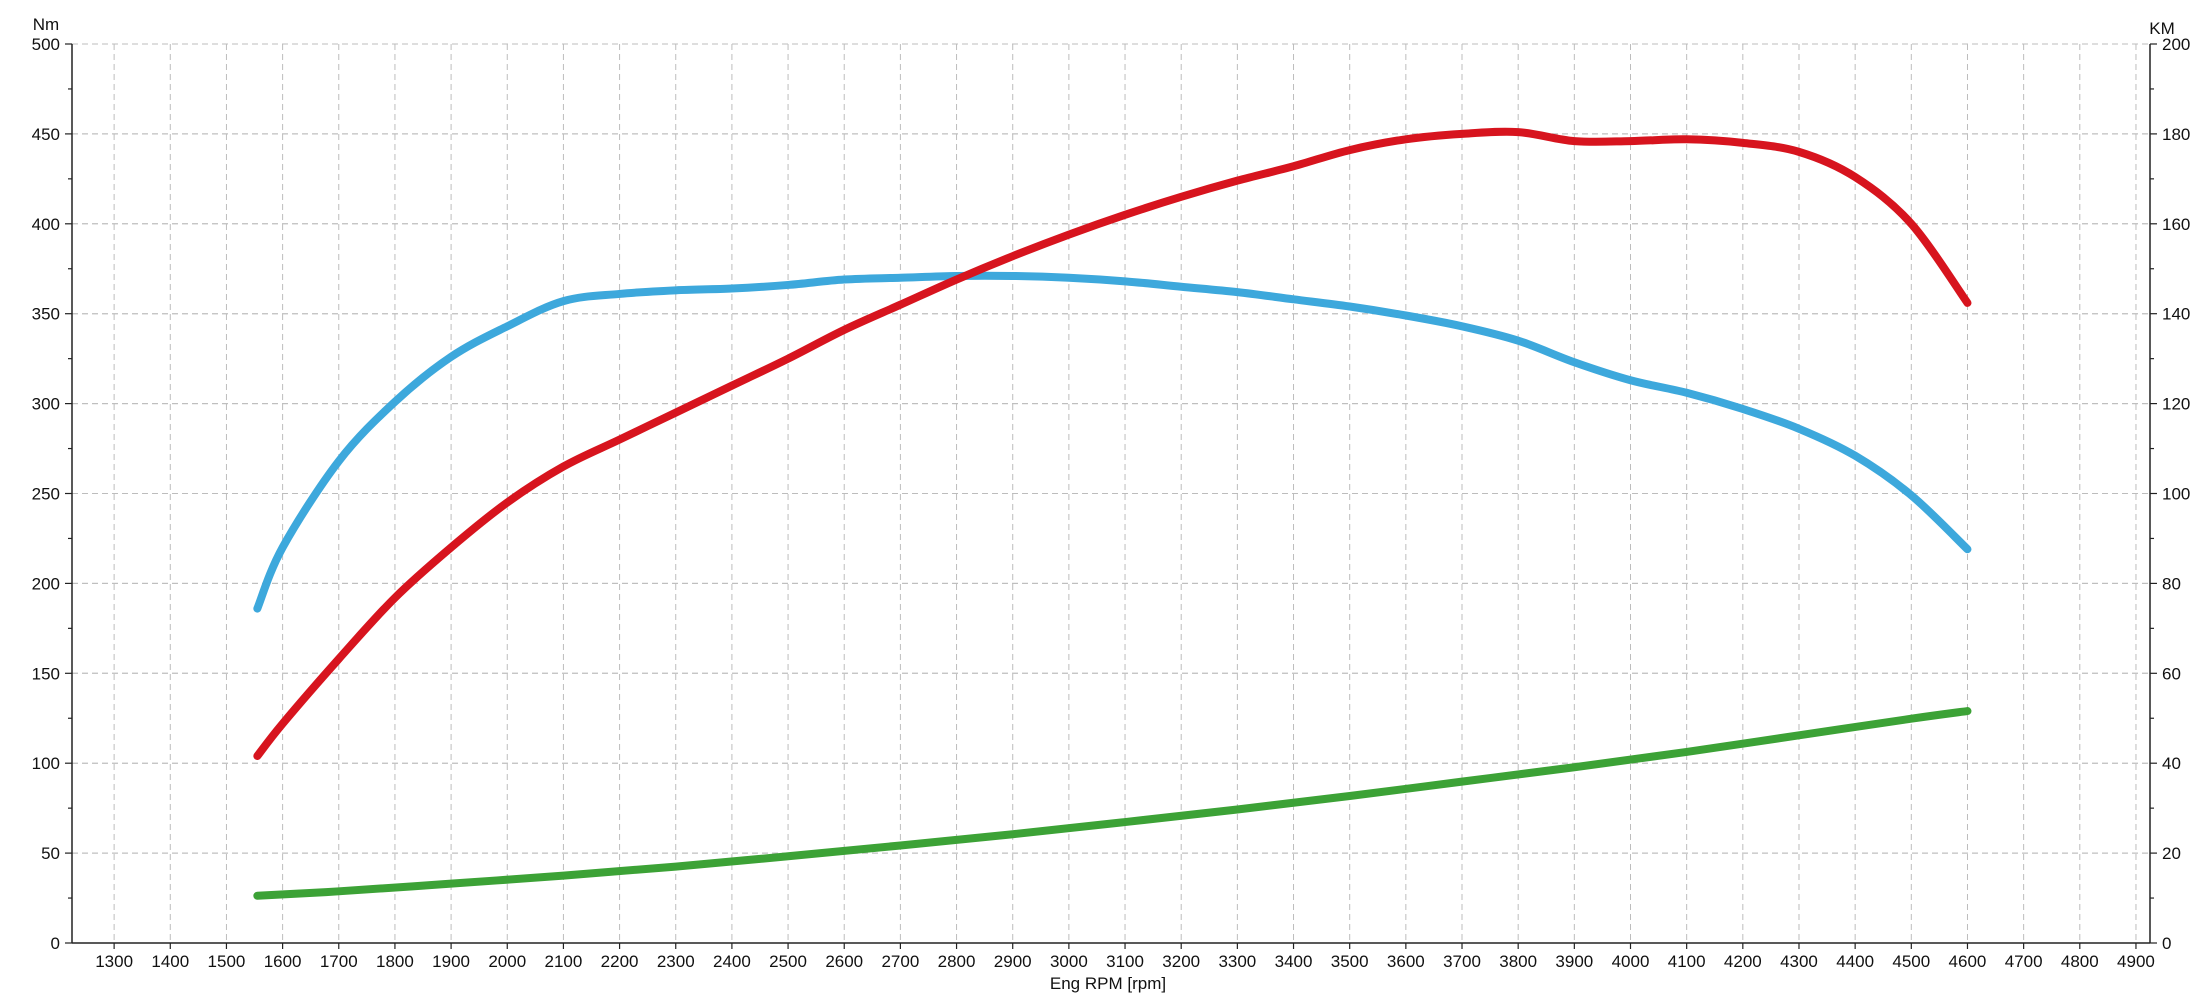 This screenshot has height=999, width=2205. What do you see at coordinates (2166, 943) in the screenshot?
I see `y-right-tick-label: 0` at bounding box center [2166, 943].